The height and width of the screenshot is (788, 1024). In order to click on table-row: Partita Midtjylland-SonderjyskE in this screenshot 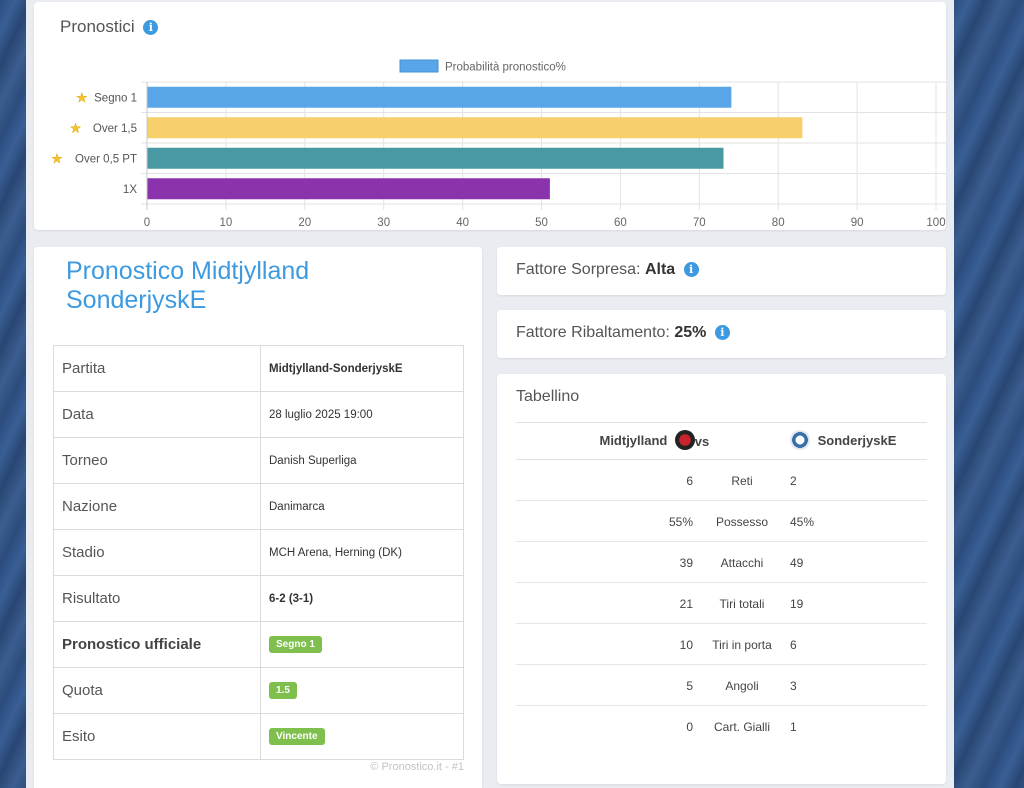, I will do `click(258, 368)`.